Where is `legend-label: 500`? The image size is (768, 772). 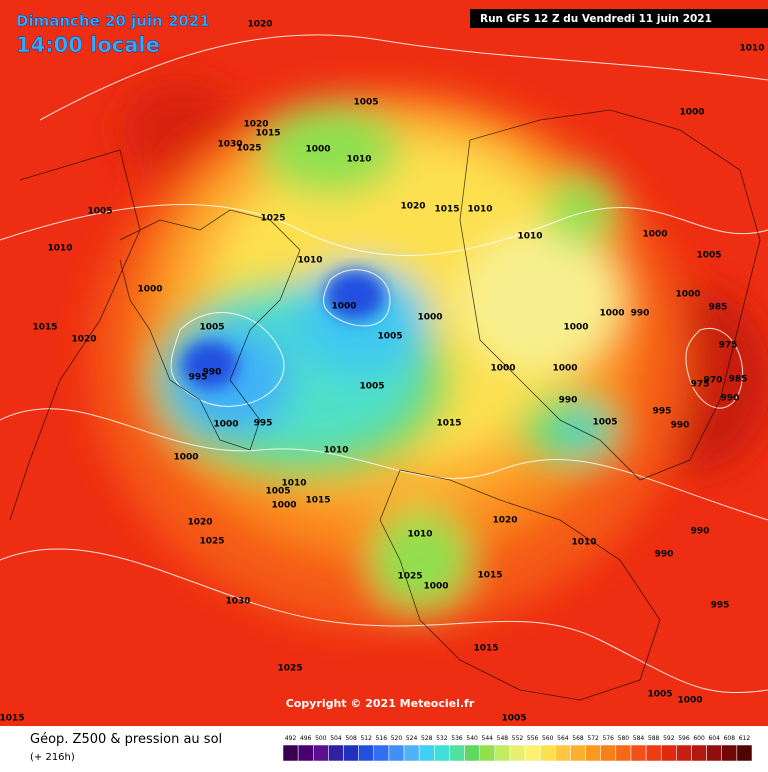 legend-label: 500 is located at coordinates (321, 738).